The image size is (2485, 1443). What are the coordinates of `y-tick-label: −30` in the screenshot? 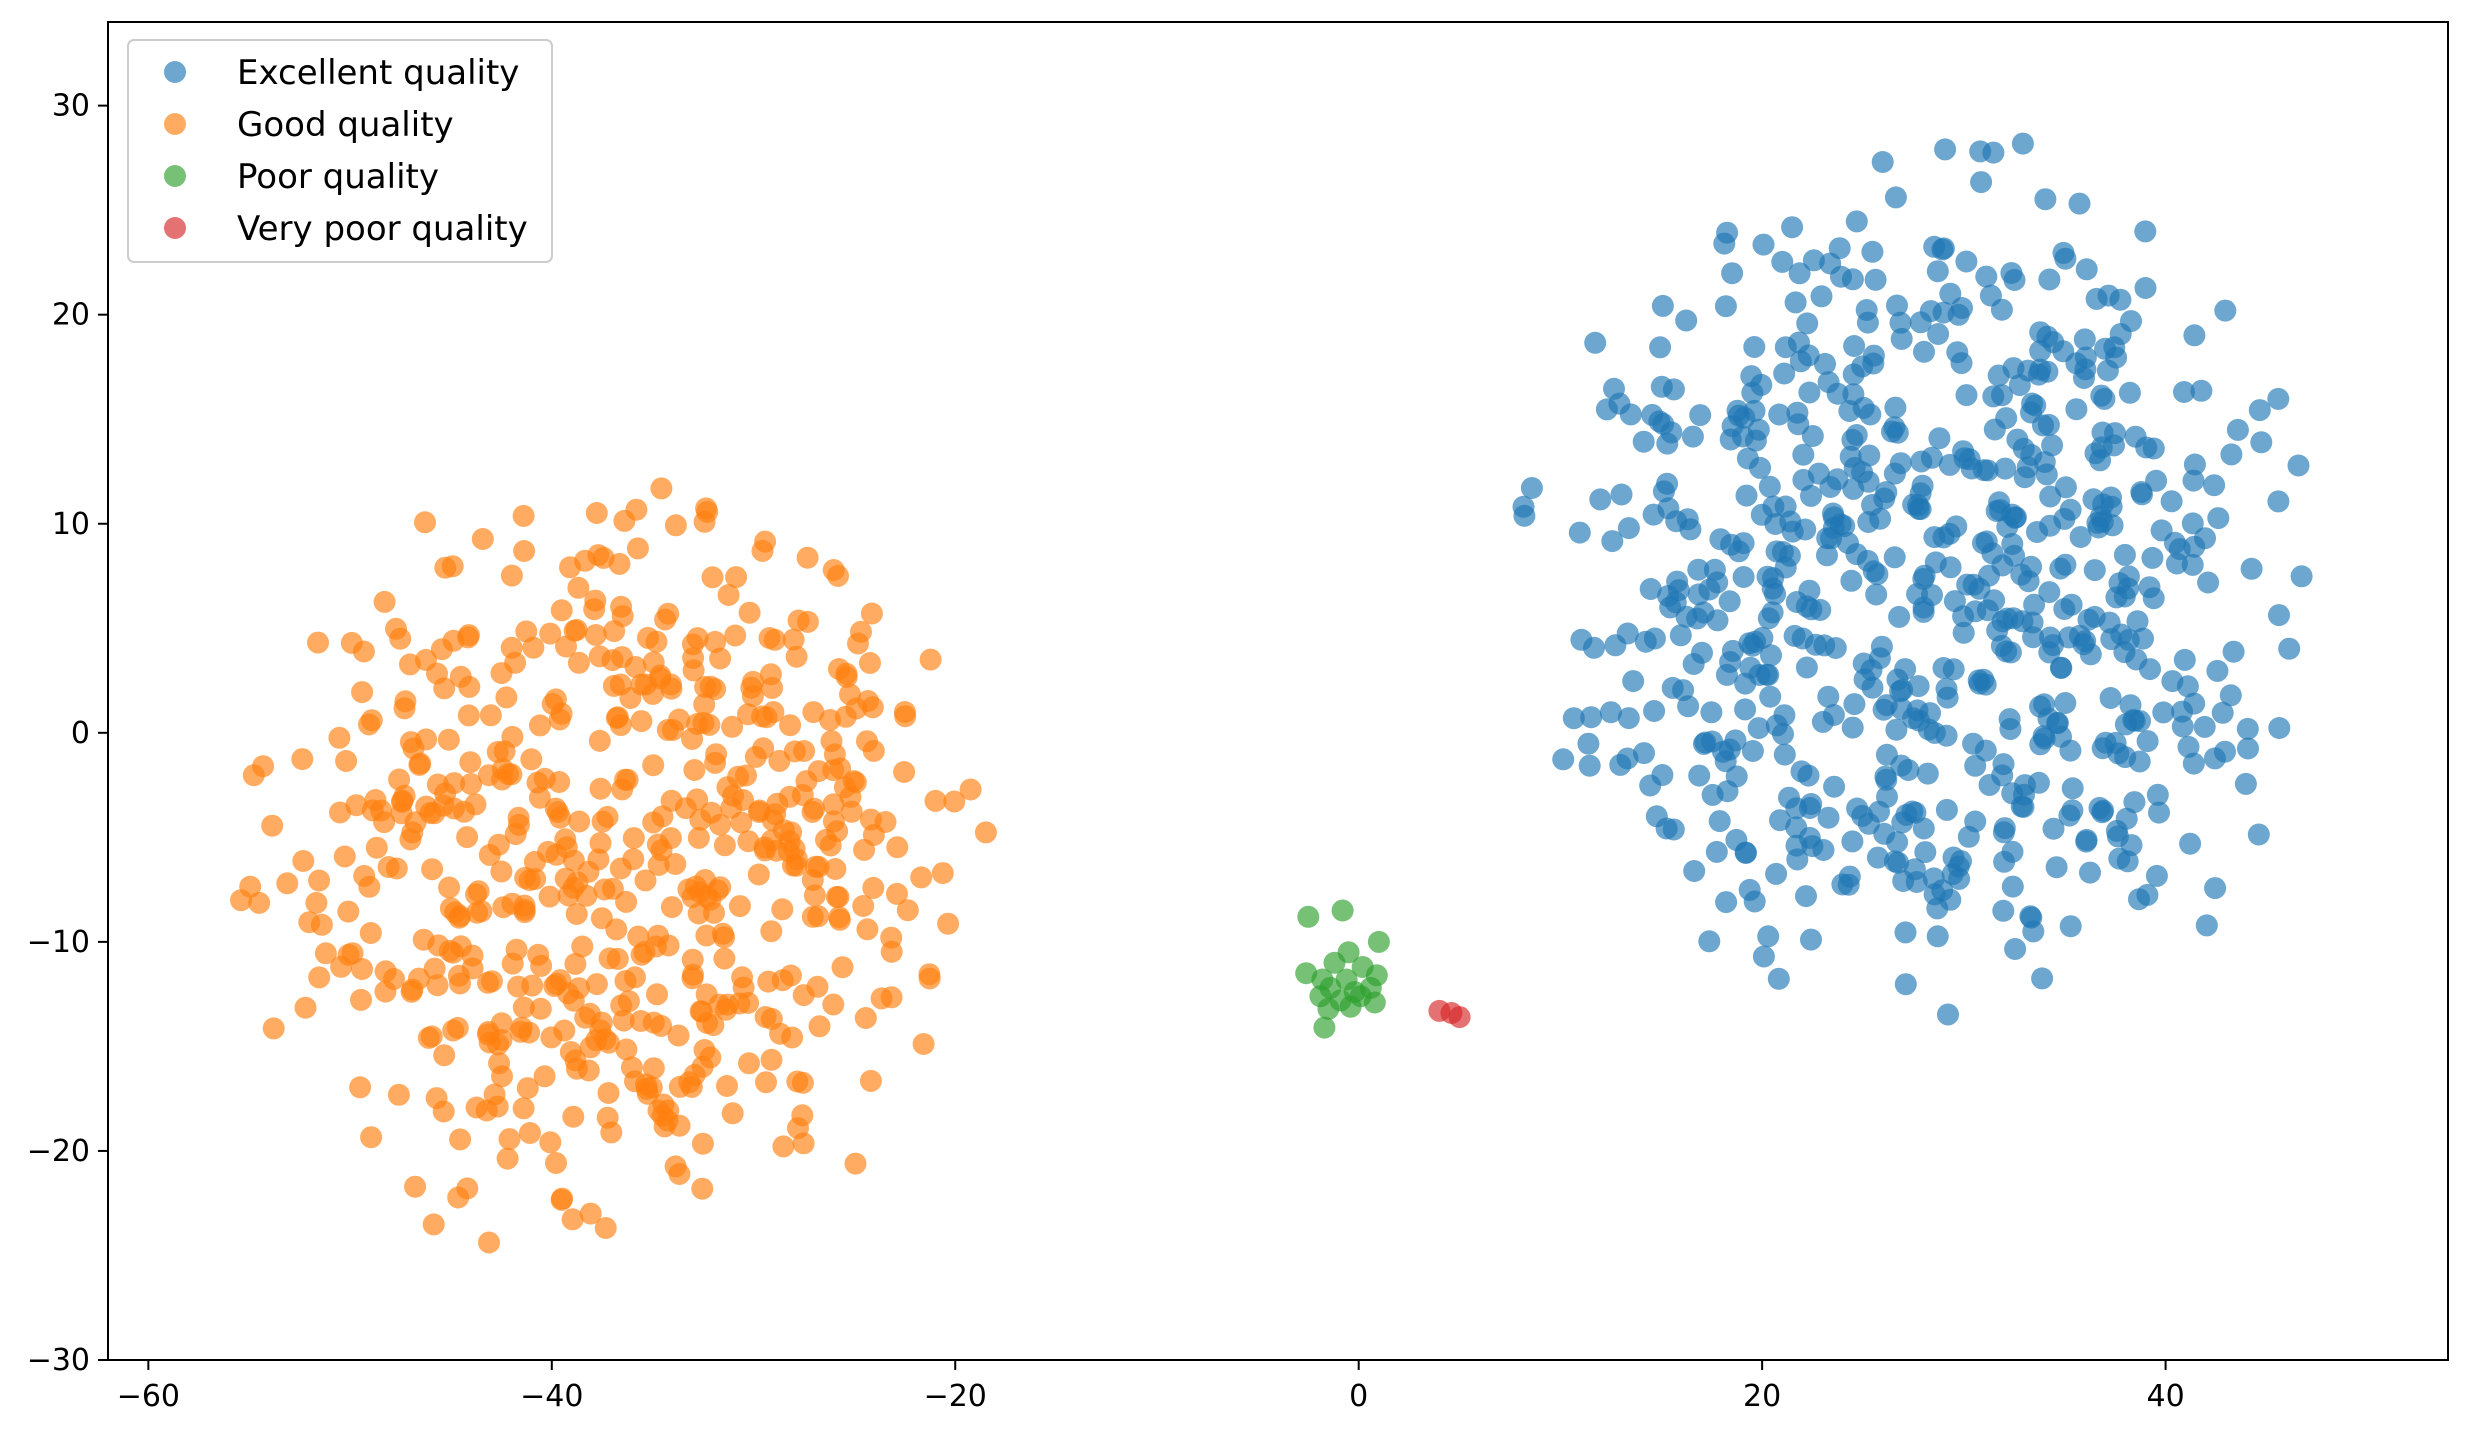 It's located at (58, 1360).